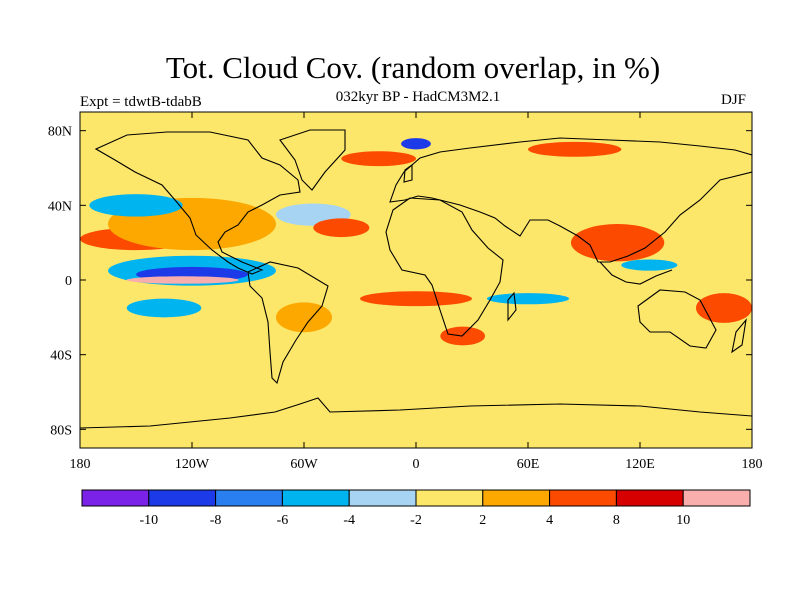 Image resolution: width=800 pixels, height=600 pixels. What do you see at coordinates (734, 100) in the screenshot?
I see `season-label: DJF` at bounding box center [734, 100].